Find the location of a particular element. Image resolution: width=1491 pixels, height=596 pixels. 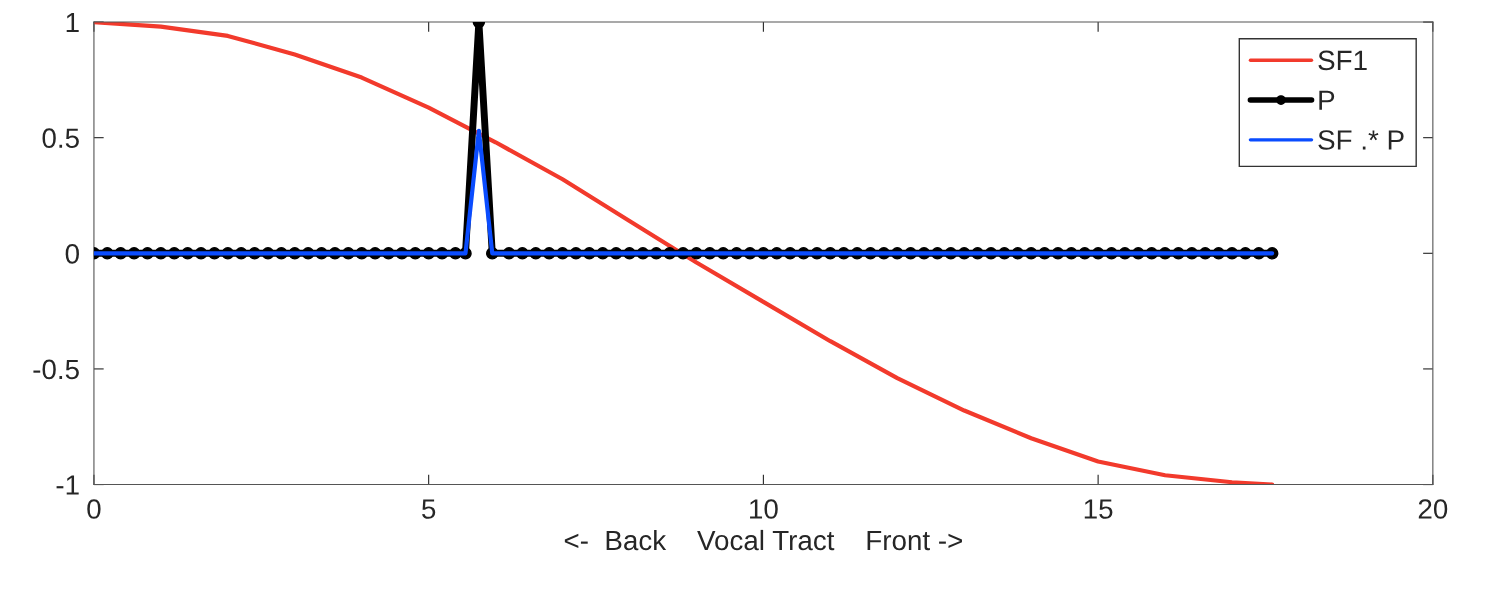

legend-label: SF .* P is located at coordinates (1361, 140).